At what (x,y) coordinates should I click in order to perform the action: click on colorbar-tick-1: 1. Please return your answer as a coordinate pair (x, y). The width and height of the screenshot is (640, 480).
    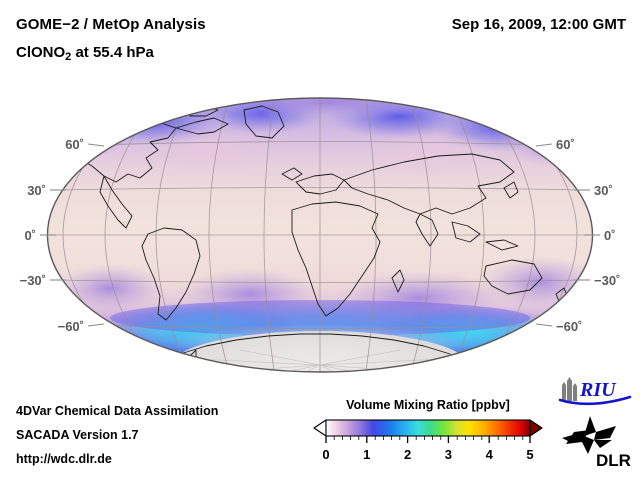
    Looking at the image, I should click on (366, 454).